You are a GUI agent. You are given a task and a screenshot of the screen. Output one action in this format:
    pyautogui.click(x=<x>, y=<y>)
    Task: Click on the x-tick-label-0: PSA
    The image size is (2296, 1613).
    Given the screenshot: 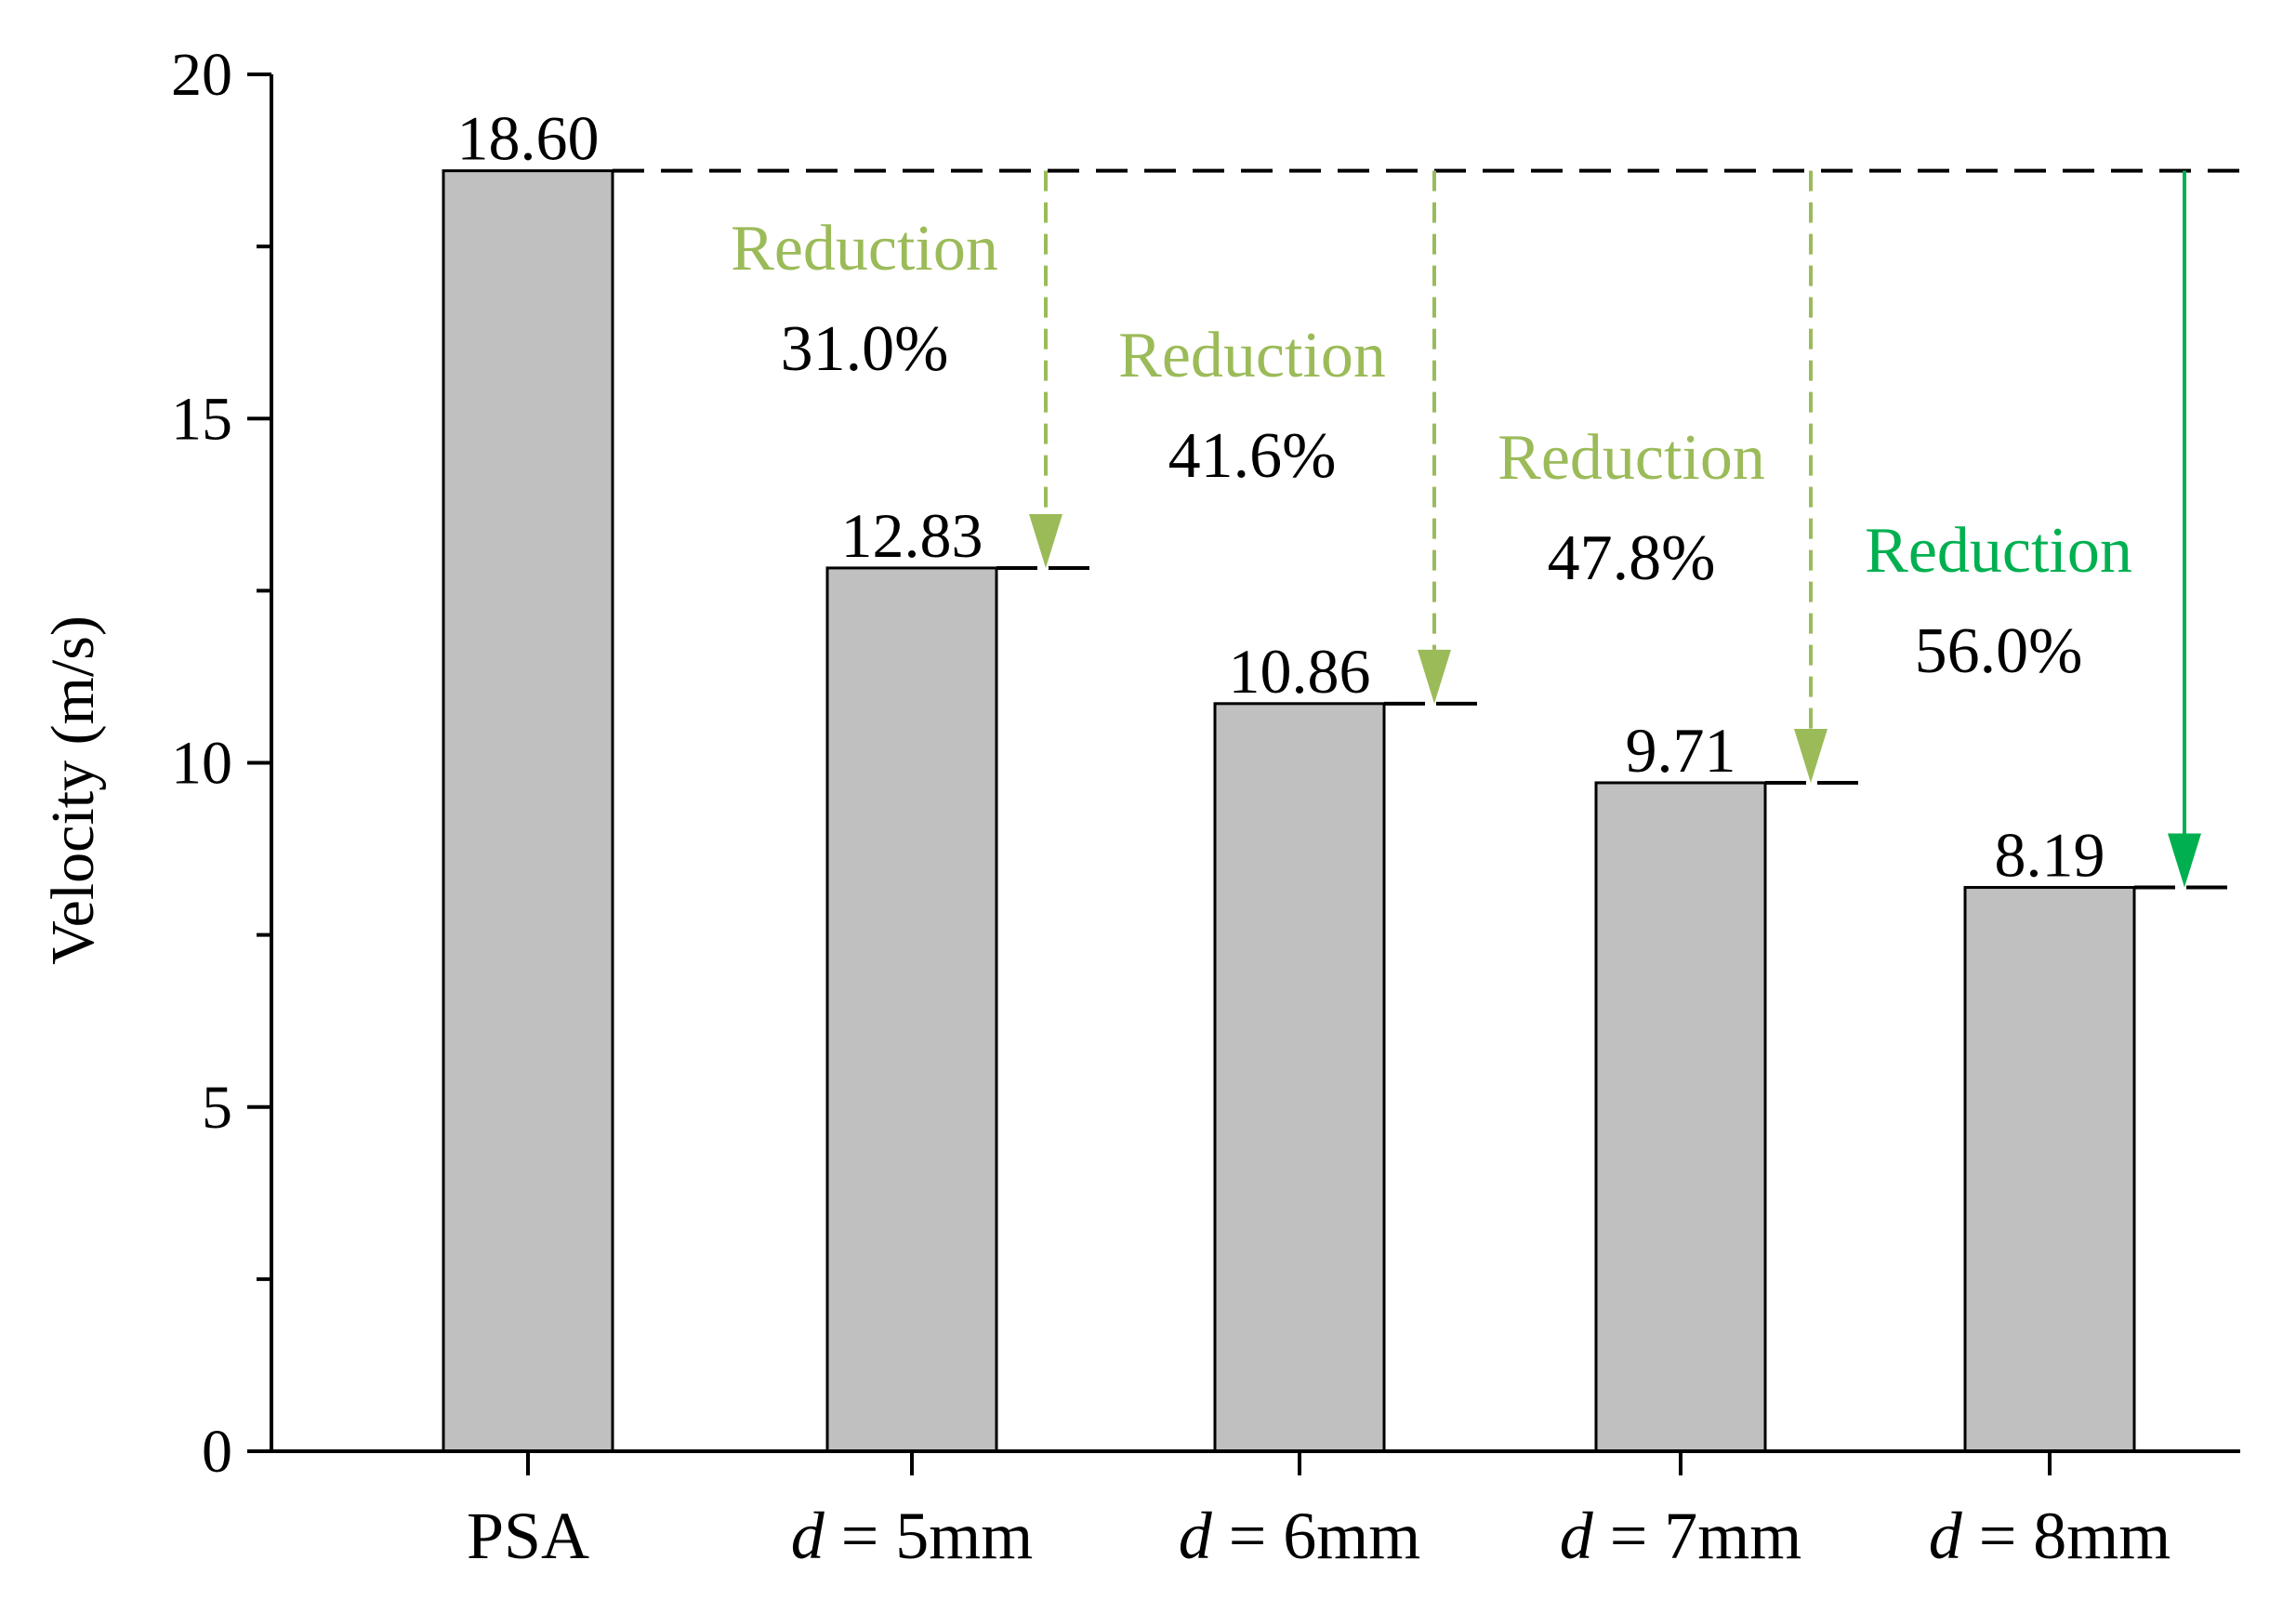 What is the action you would take?
    pyautogui.click(x=528, y=1536)
    